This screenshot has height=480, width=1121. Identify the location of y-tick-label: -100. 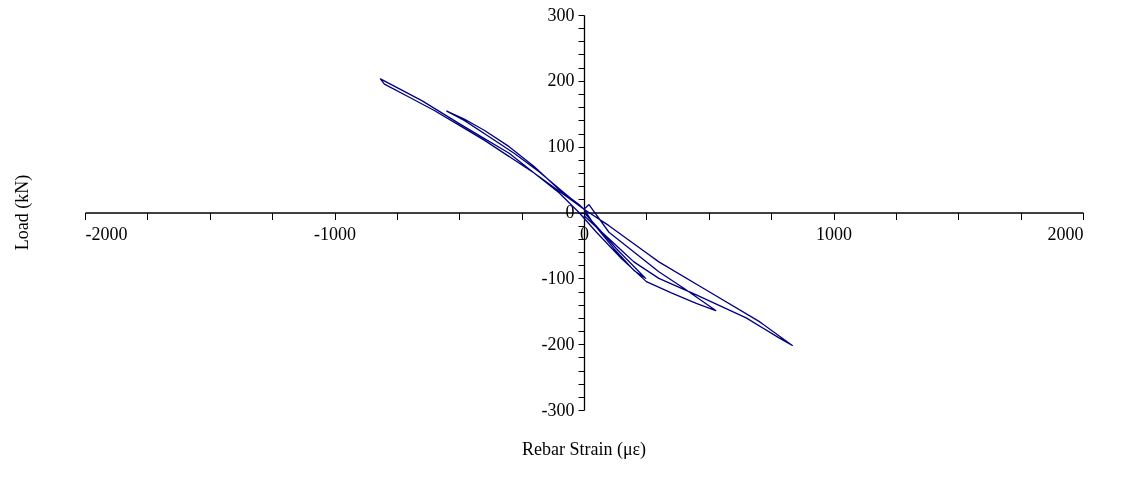
(558, 277).